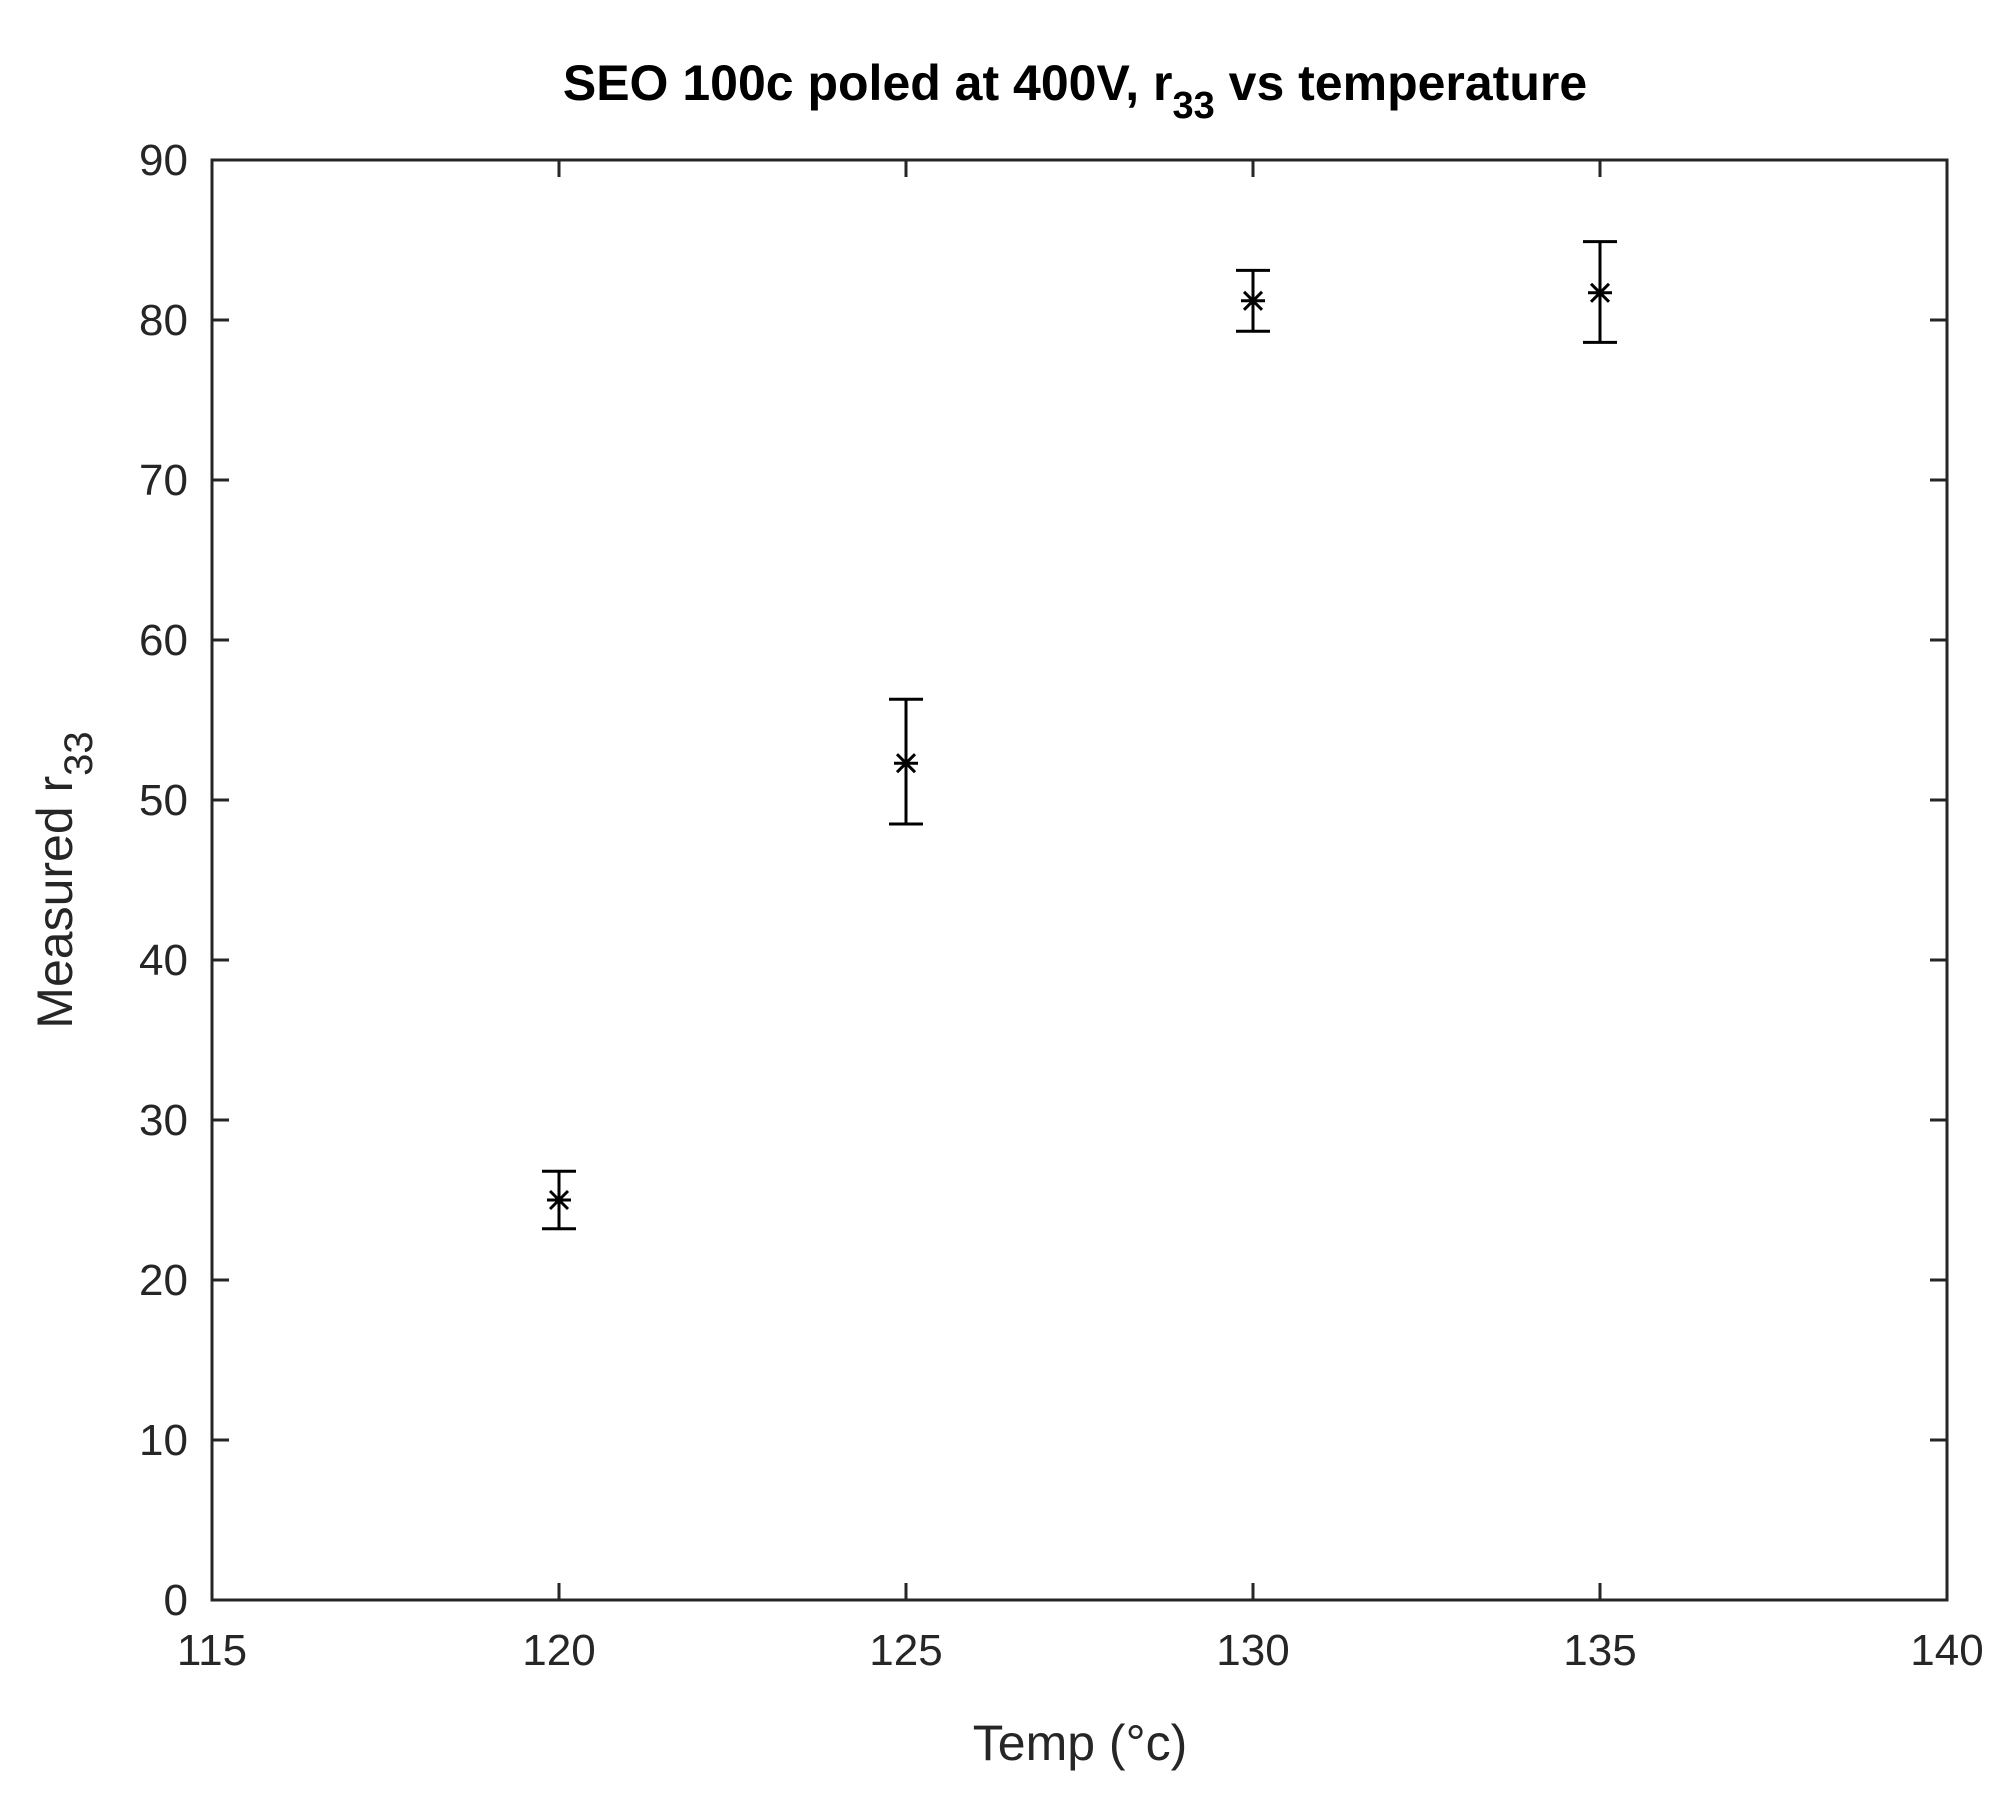 The image size is (2012, 1816). What do you see at coordinates (163, 480) in the screenshot?
I see `y-tick-label: 70` at bounding box center [163, 480].